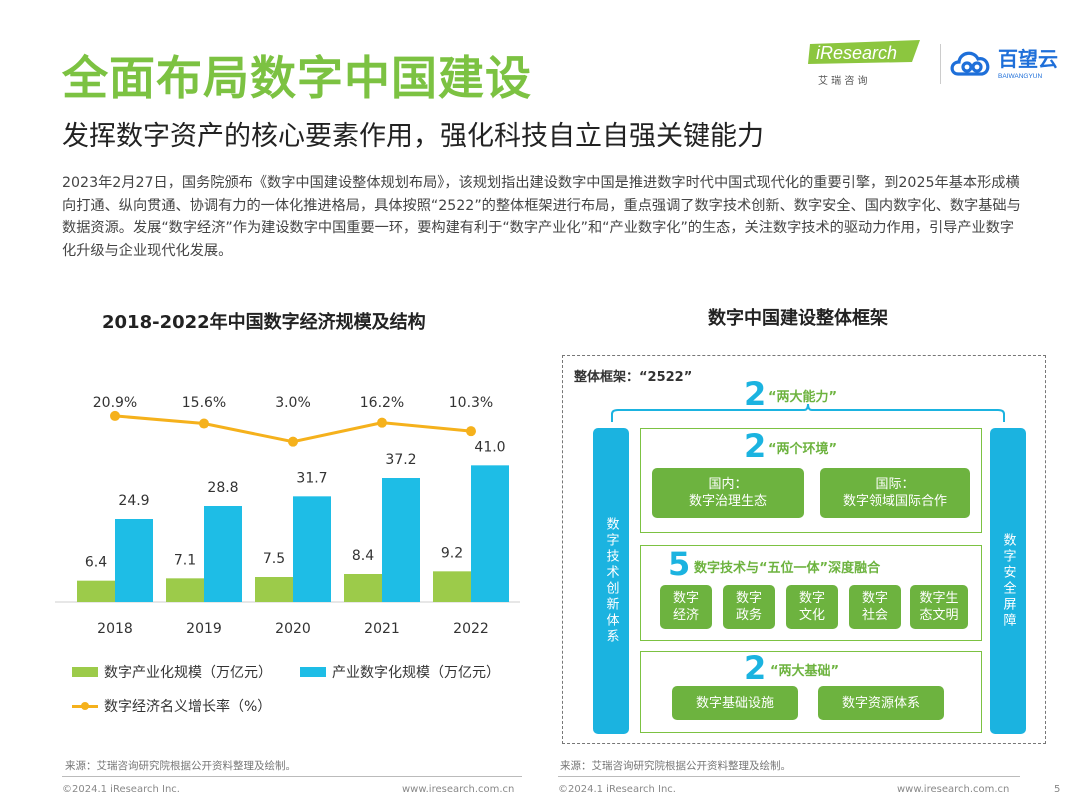  What do you see at coordinates (1020, 76) in the screenshot?
I see `baiwangyun-logo-sub: BAIWANGYUN` at bounding box center [1020, 76].